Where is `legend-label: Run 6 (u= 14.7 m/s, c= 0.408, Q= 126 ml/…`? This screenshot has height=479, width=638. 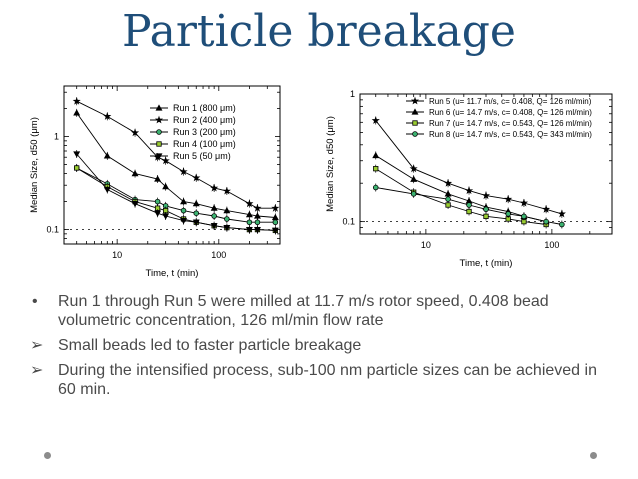 legend-label: Run 6 (u= 14.7 m/s, c= 0.408, Q= 126 ml/… is located at coordinates (510, 112).